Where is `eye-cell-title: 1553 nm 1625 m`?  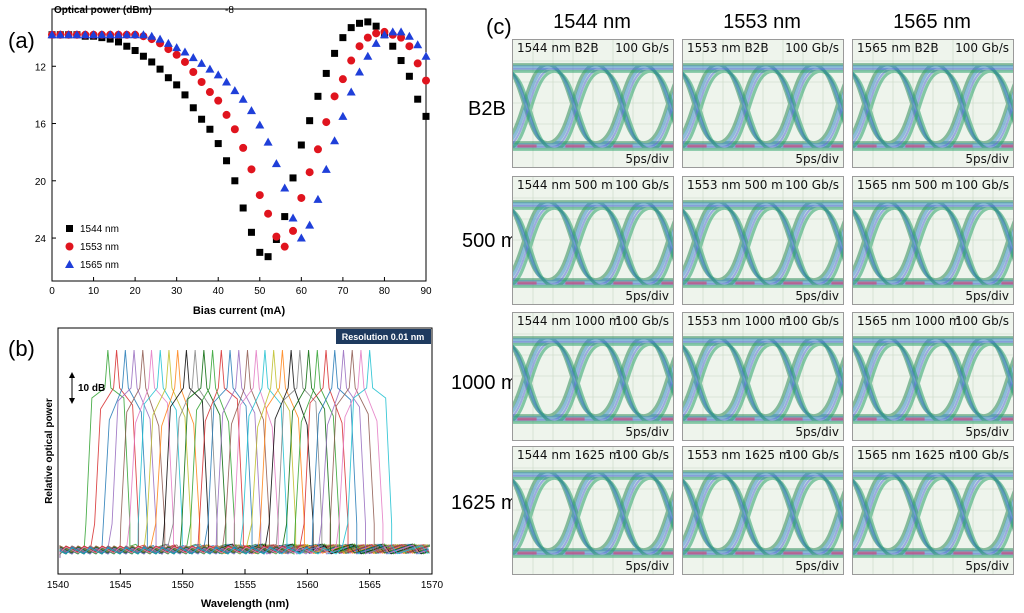
eye-cell-title: 1553 nm 1625 m is located at coordinates (739, 455).